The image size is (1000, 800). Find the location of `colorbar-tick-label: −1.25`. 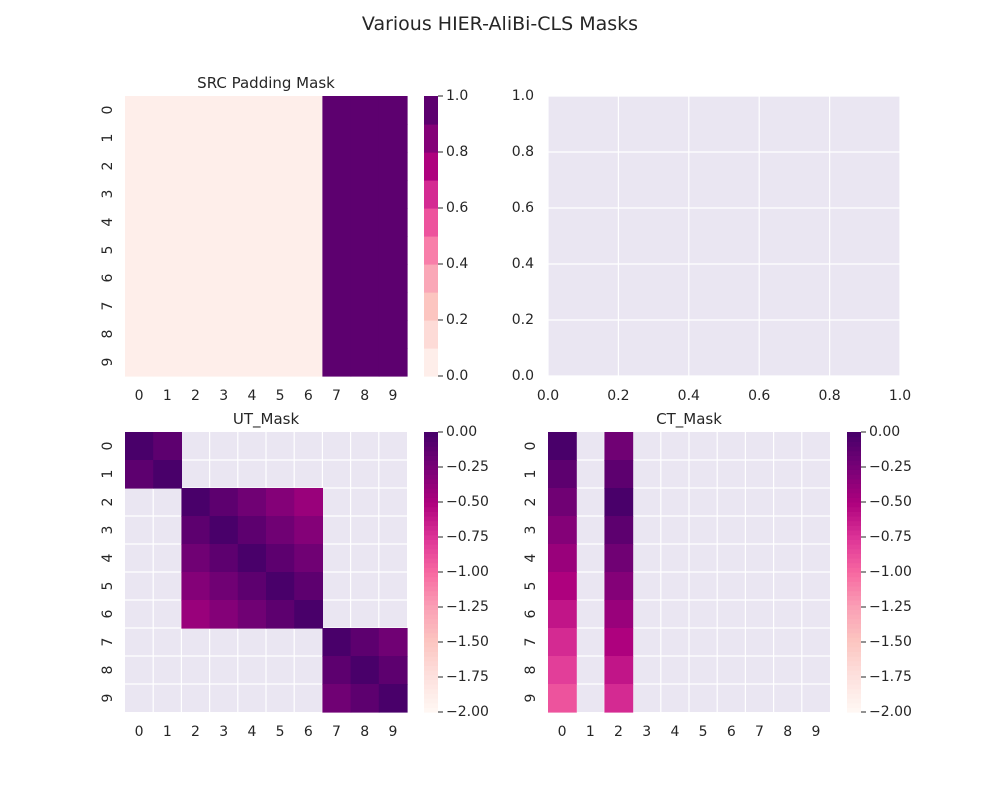

colorbar-tick-label: −1.25 is located at coordinates (890, 607).